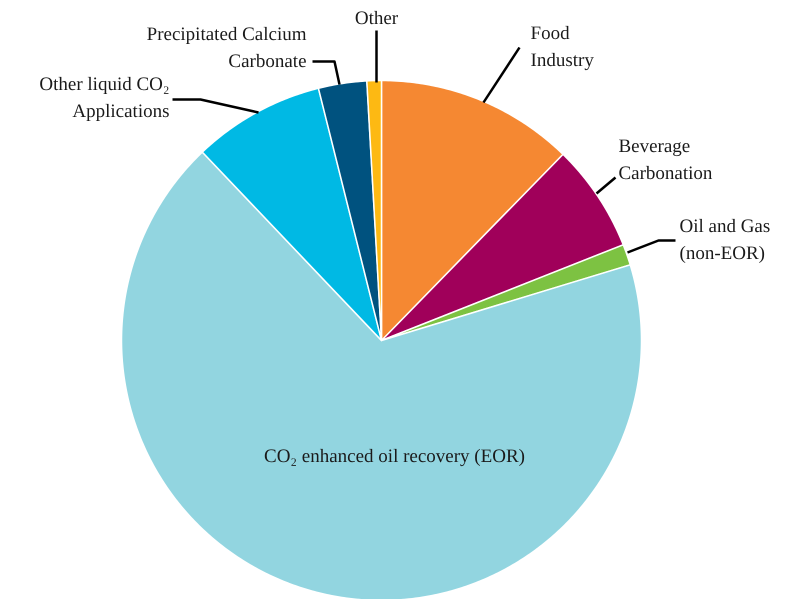  Describe the element at coordinates (562, 47) in the screenshot. I see `slice-label: Food Industry` at that location.